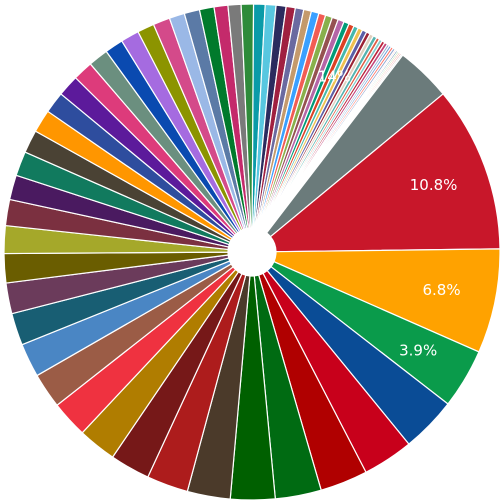  I want to click on slice-label-1: 14%, so click(334, 76).